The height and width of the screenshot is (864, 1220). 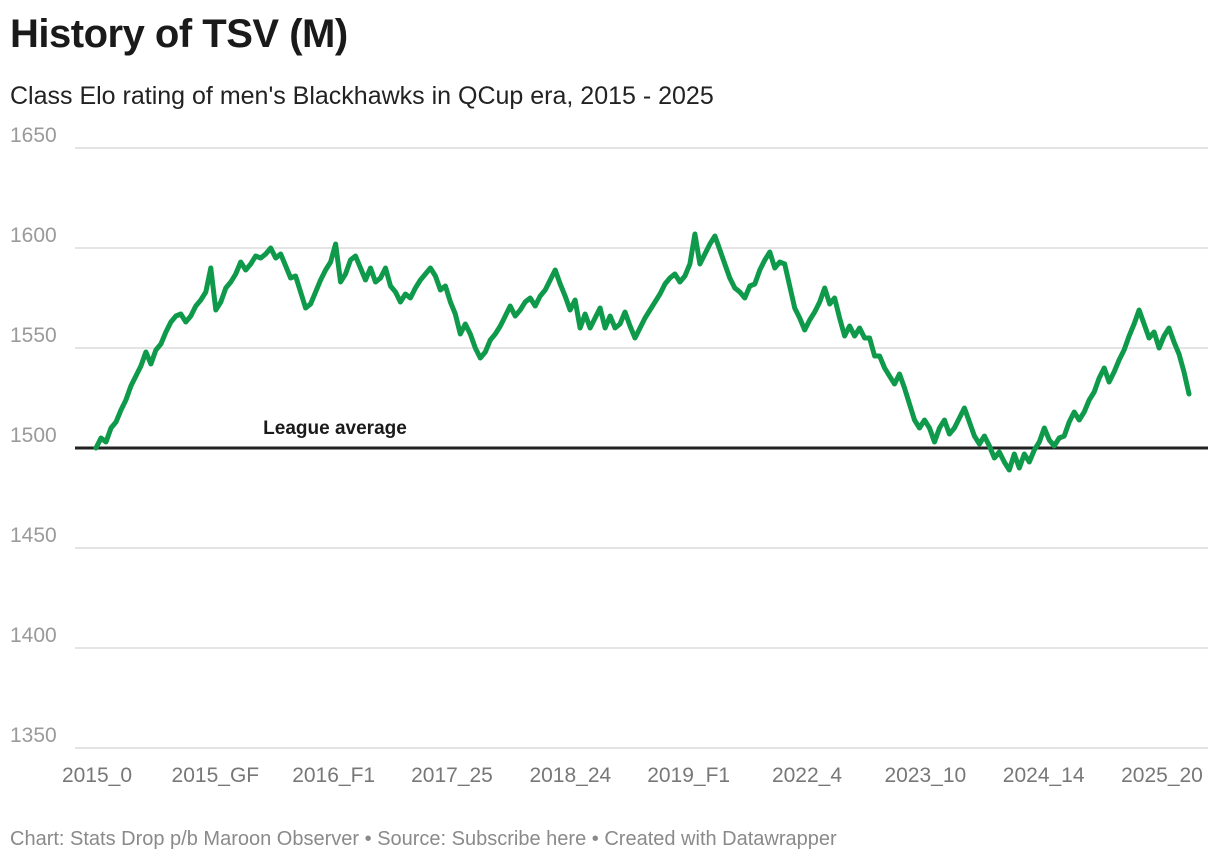 What do you see at coordinates (720, 839) in the screenshot?
I see `footer-created-link: Created with Datawrapper` at bounding box center [720, 839].